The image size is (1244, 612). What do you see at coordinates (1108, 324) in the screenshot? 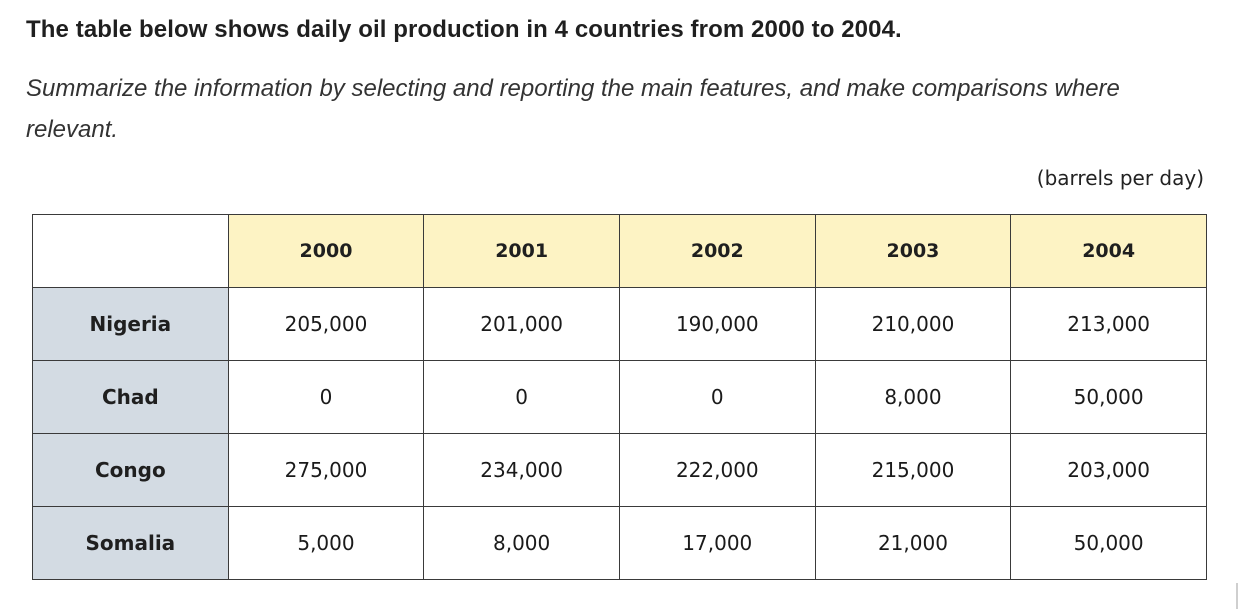
I see `value-cell: 213,000` at bounding box center [1108, 324].